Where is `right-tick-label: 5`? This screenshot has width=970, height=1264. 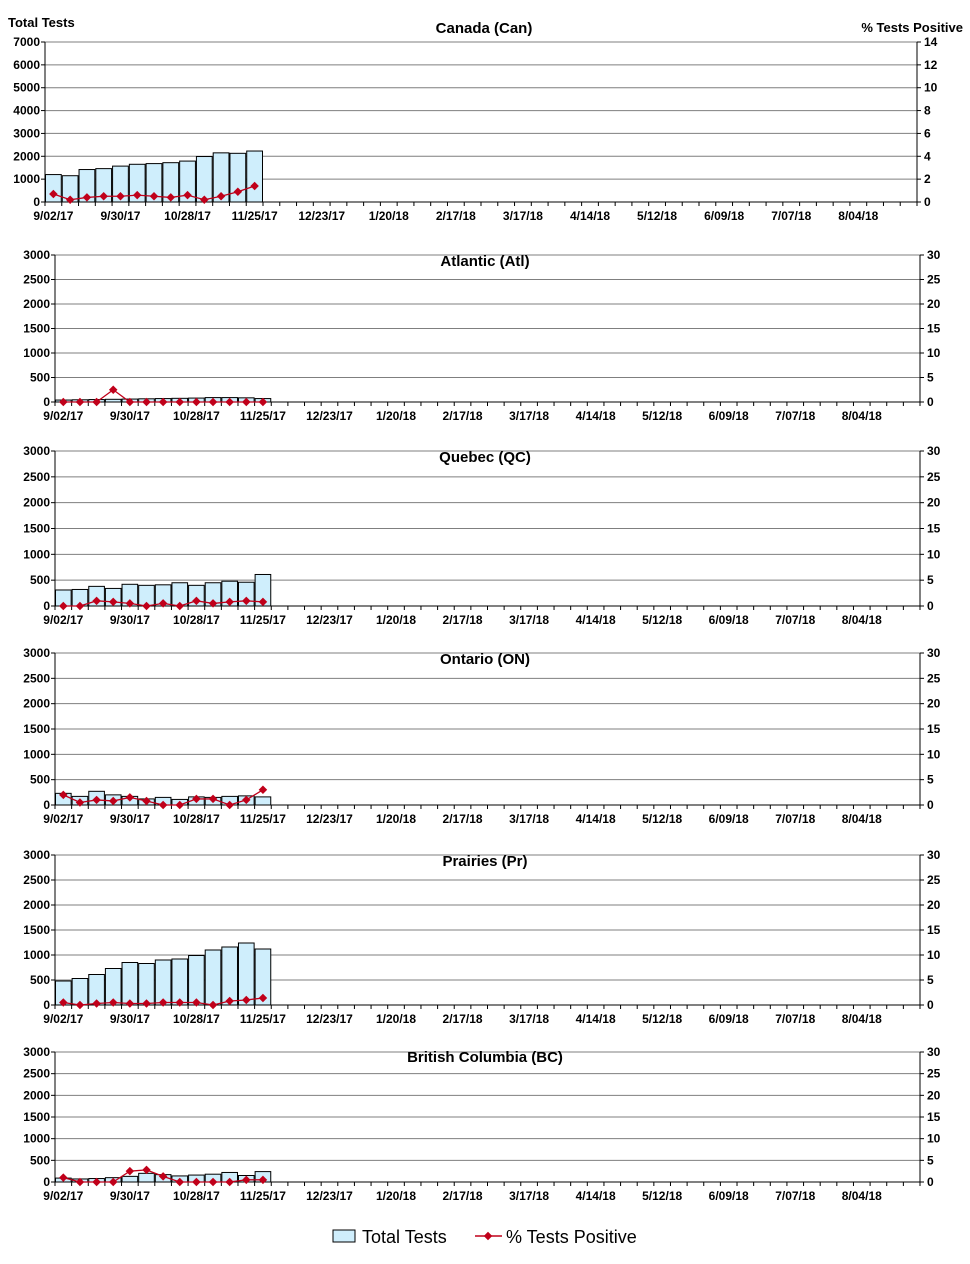 right-tick-label: 5 is located at coordinates (930, 980).